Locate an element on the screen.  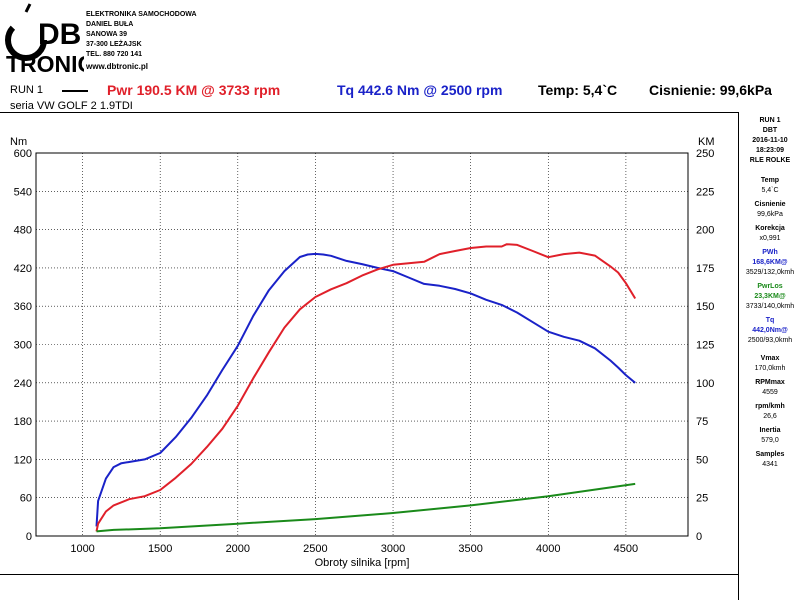
panel-temp-value: 5,4`C is located at coordinates (770, 190).